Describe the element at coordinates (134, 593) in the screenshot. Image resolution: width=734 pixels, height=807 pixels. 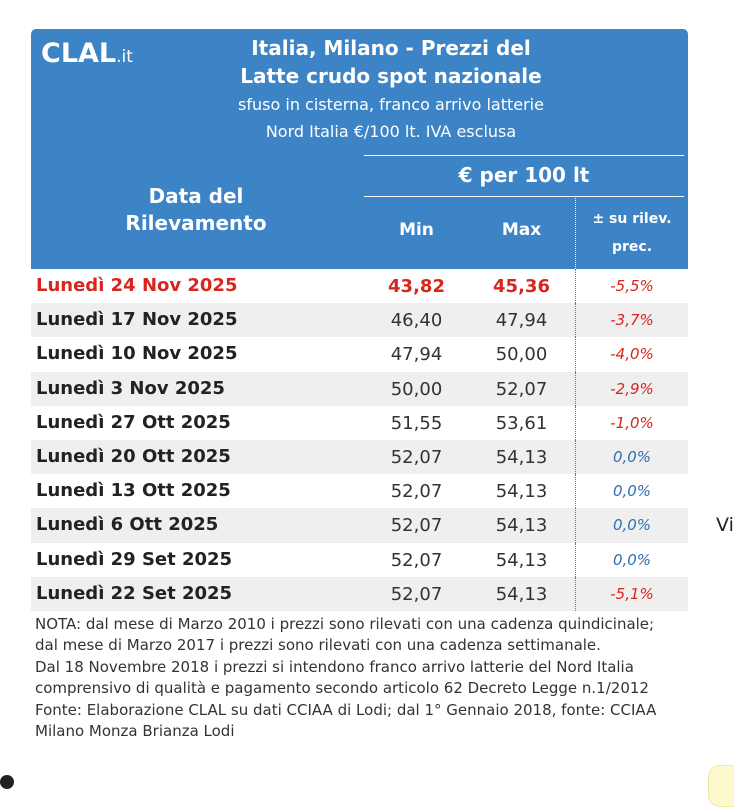
I see `row-date: Lunedì 22 Set 2025` at that location.